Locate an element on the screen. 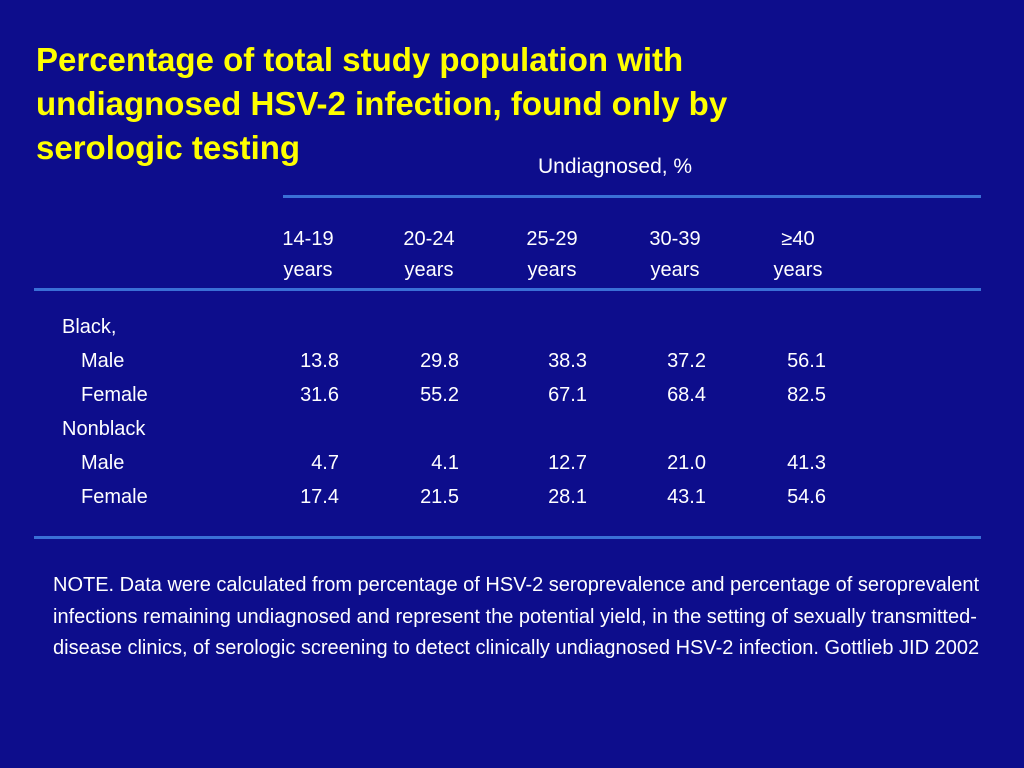 Image resolution: width=1024 pixels, height=768 pixels. column-header-age: 20-24 is located at coordinates (429, 239).